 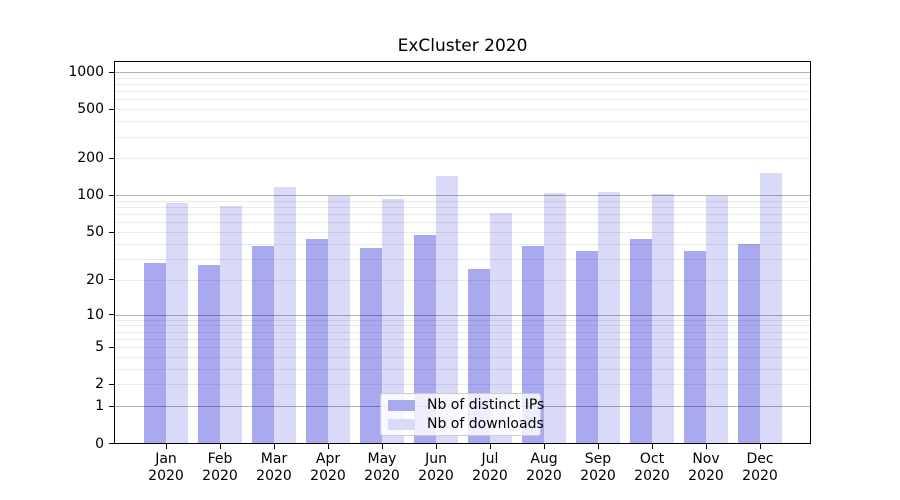 I want to click on gridline-major, so click(x=462, y=73).